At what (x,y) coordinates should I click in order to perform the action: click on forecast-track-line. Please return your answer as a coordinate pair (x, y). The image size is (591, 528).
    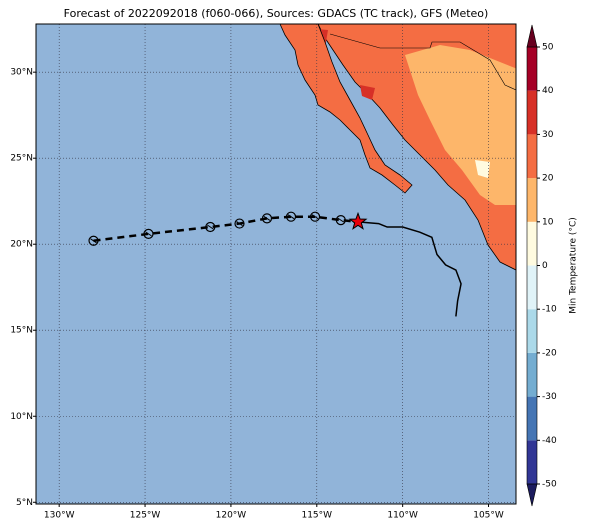
    Looking at the image, I should click on (409, 269).